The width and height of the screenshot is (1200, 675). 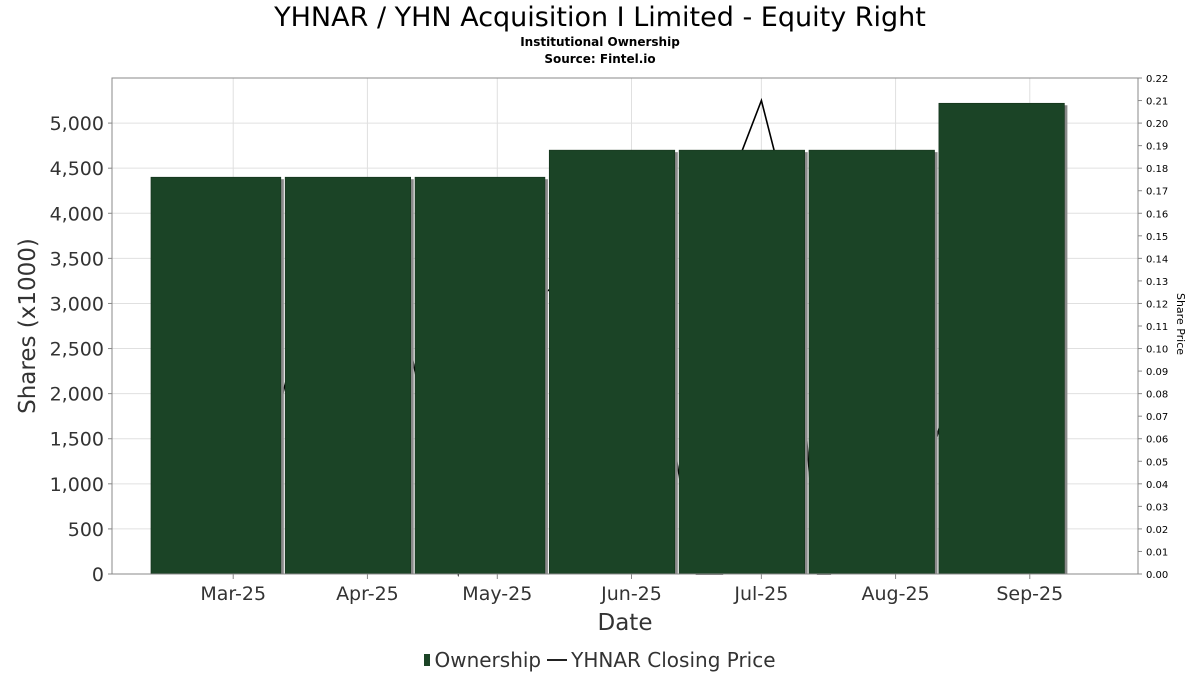 What do you see at coordinates (1029, 594) in the screenshot?
I see `x-tick-label: Sep-25` at bounding box center [1029, 594].